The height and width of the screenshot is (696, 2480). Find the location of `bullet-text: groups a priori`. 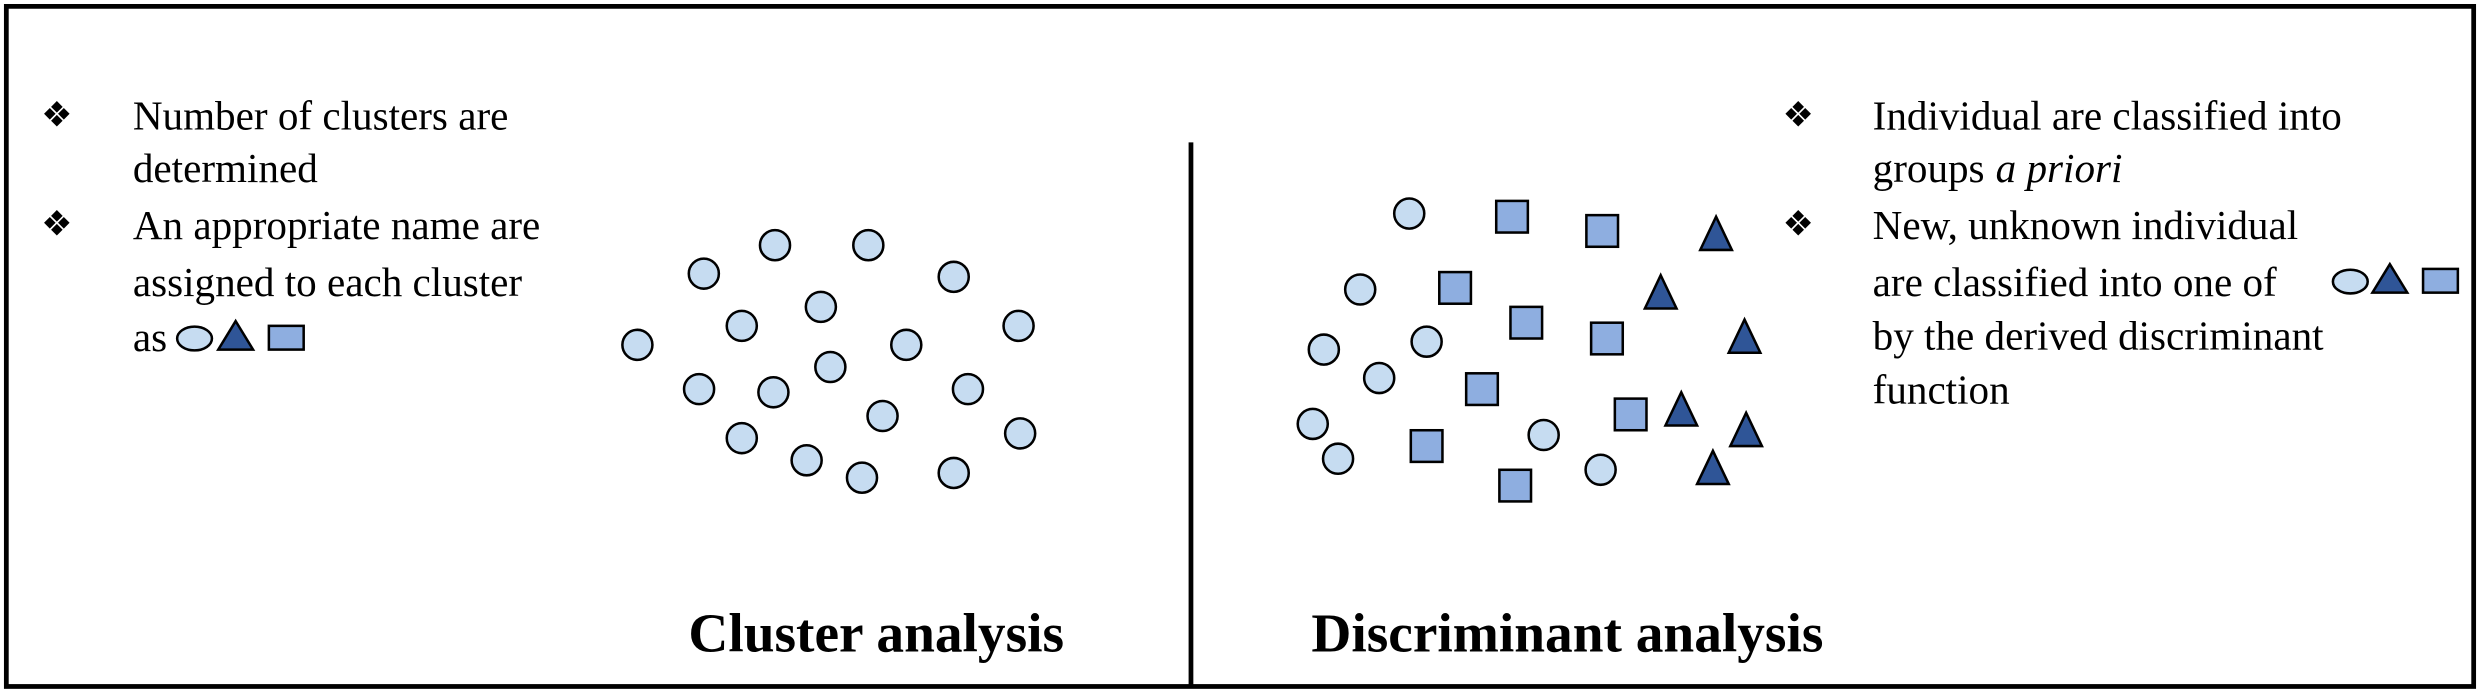

bullet-text: groups a priori is located at coordinates (1998, 168).